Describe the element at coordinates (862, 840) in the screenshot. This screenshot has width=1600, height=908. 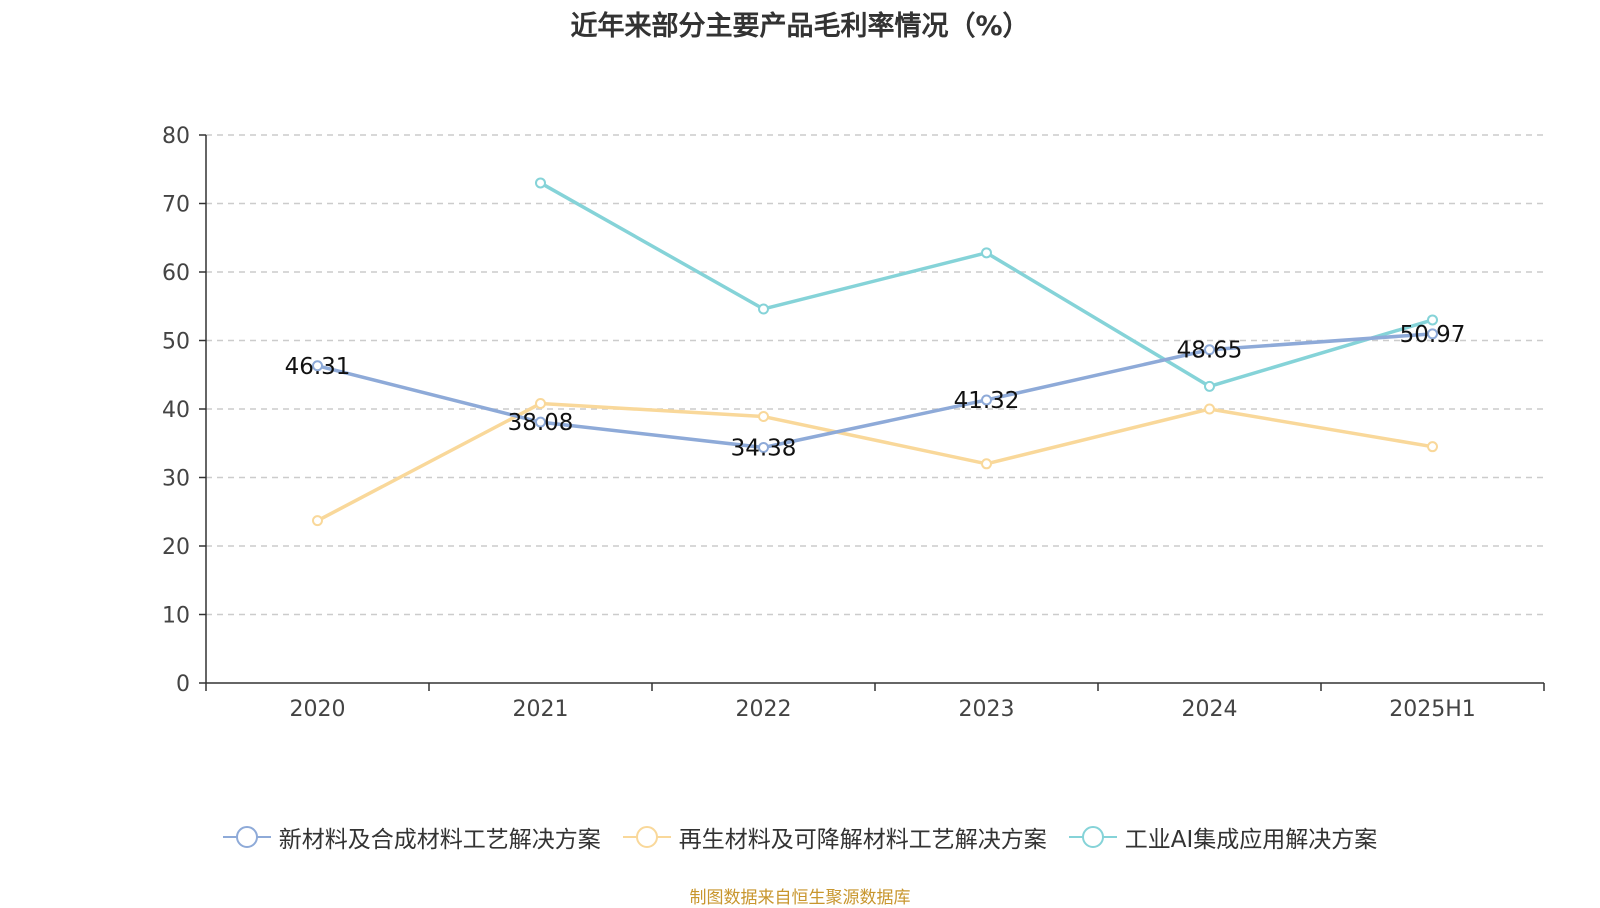
I see `legend-label: 再生材料及可降解材料工艺解决方案` at that location.